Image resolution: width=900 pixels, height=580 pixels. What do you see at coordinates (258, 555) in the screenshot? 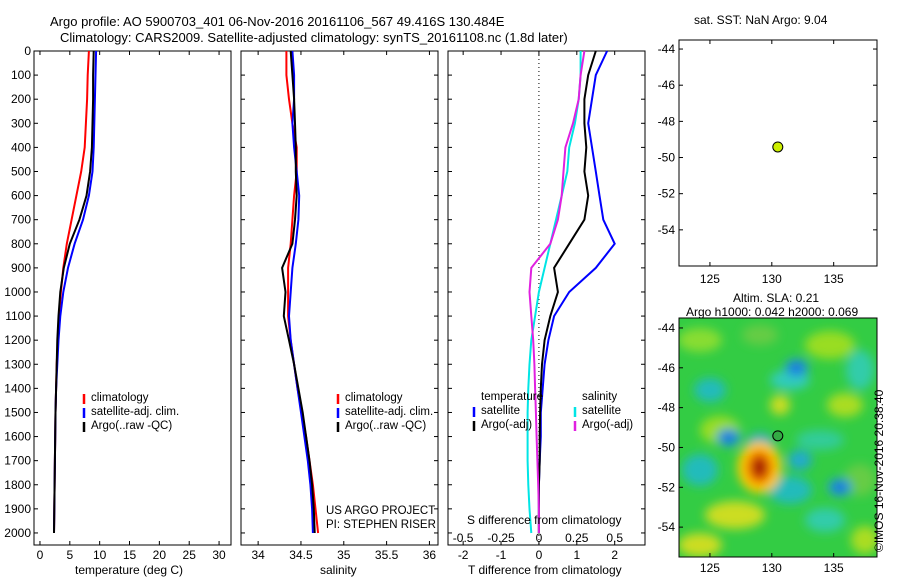
I see `x-tick-label: 34` at bounding box center [258, 555].